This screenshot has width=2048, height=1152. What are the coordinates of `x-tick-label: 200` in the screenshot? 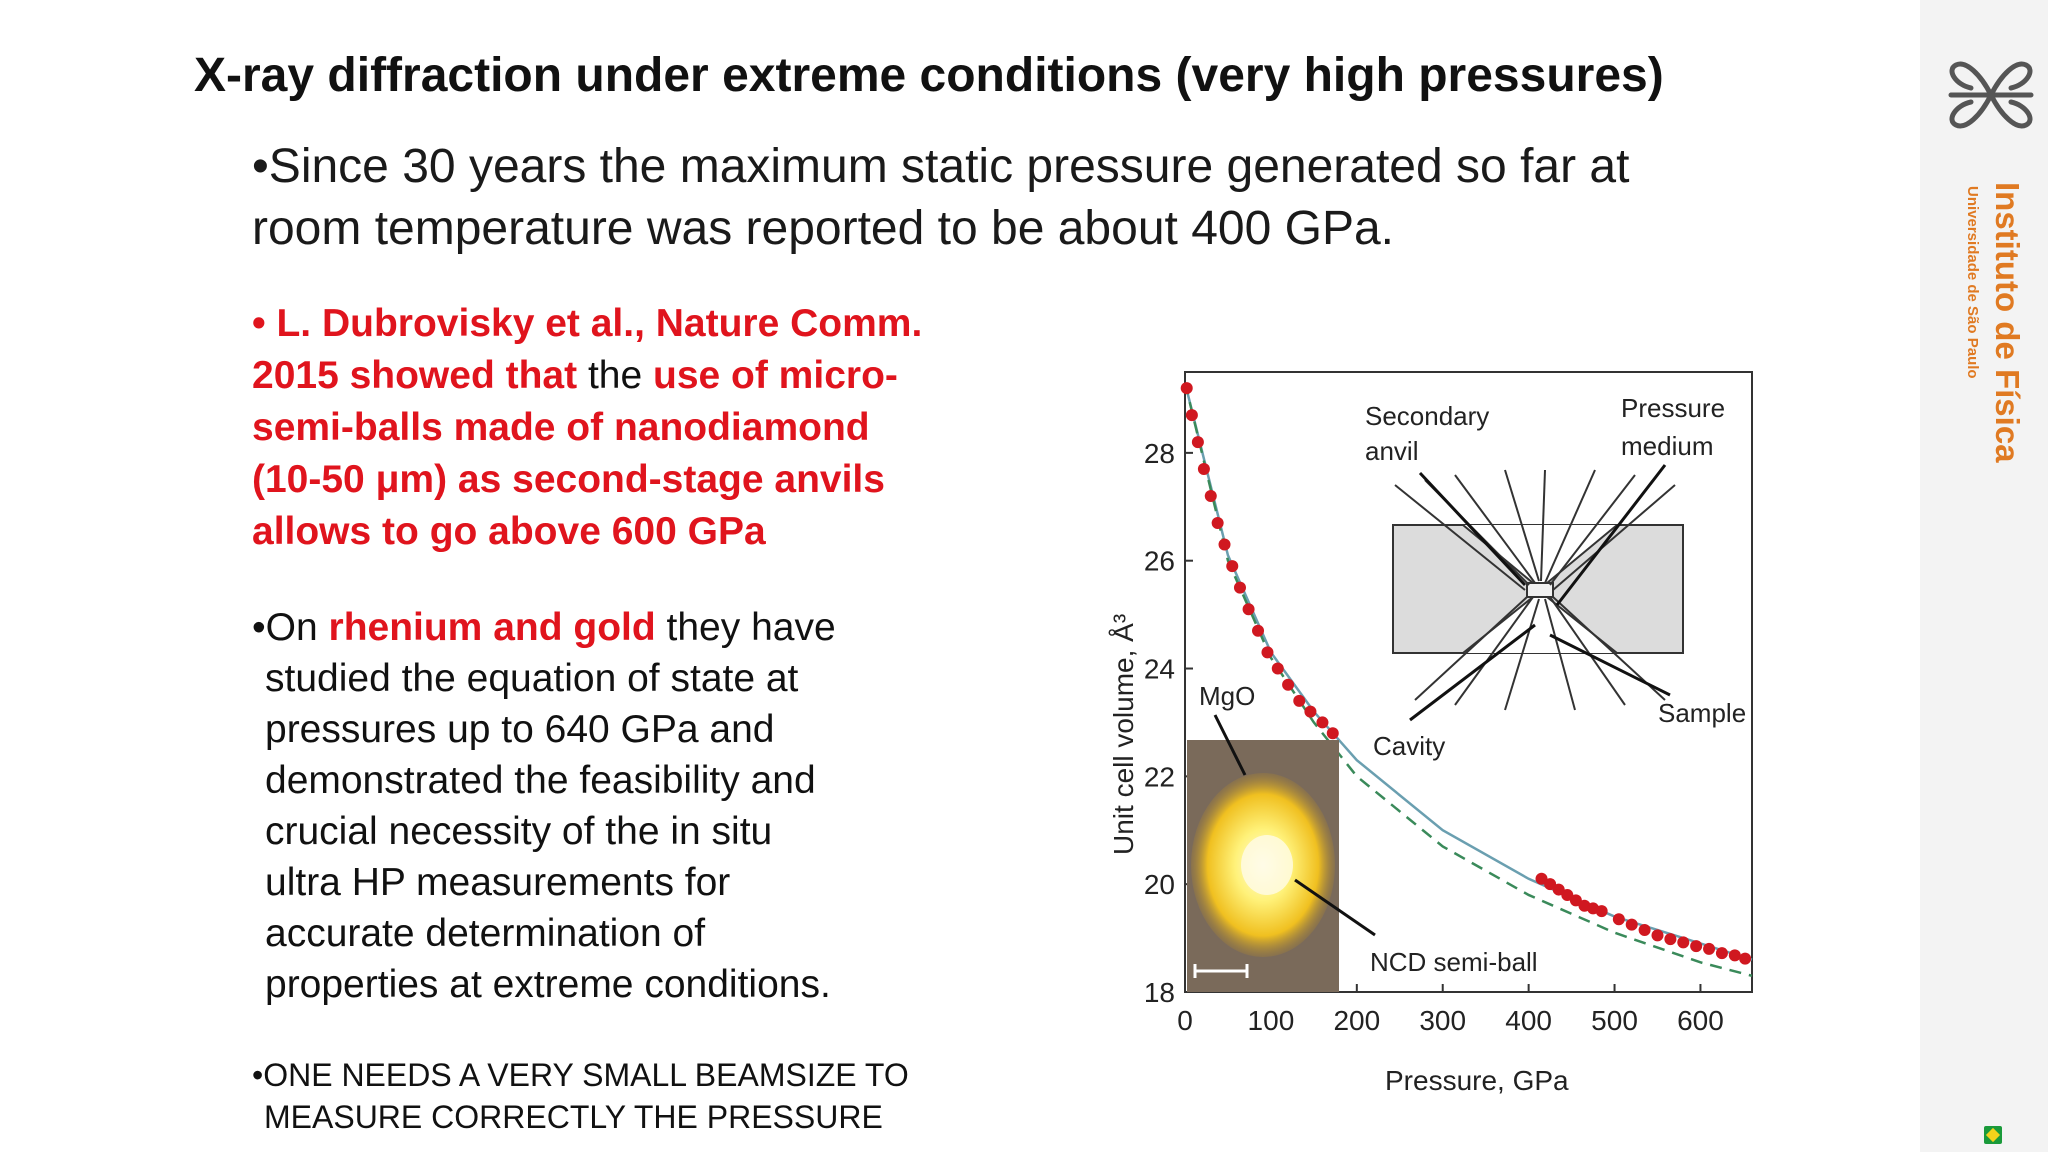 It's located at (1356, 1020).